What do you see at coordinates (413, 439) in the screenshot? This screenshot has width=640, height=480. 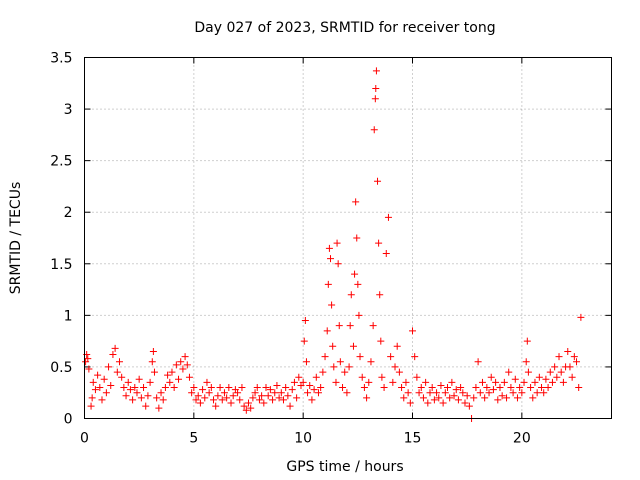 I see `x-tick-label: 15` at bounding box center [413, 439].